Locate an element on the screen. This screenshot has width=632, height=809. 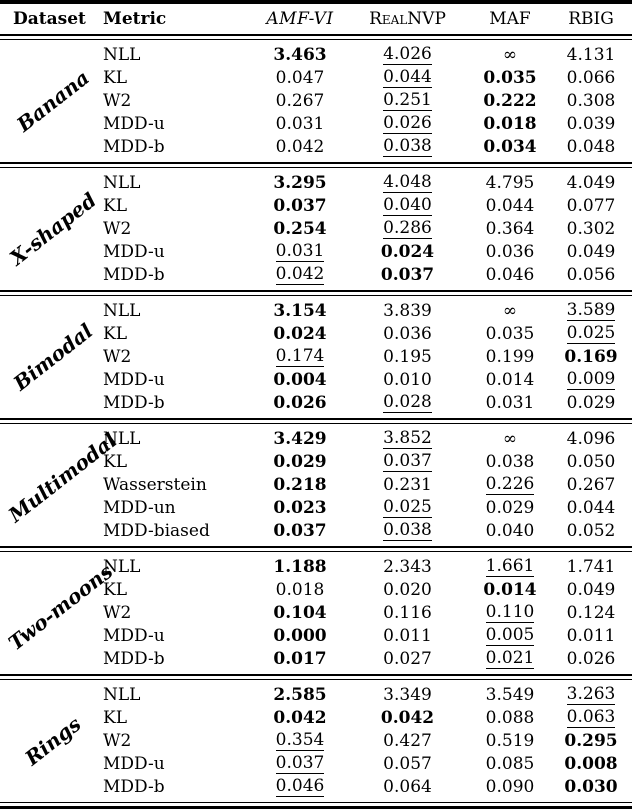
value-text: 0.040 is located at coordinates (510, 530).